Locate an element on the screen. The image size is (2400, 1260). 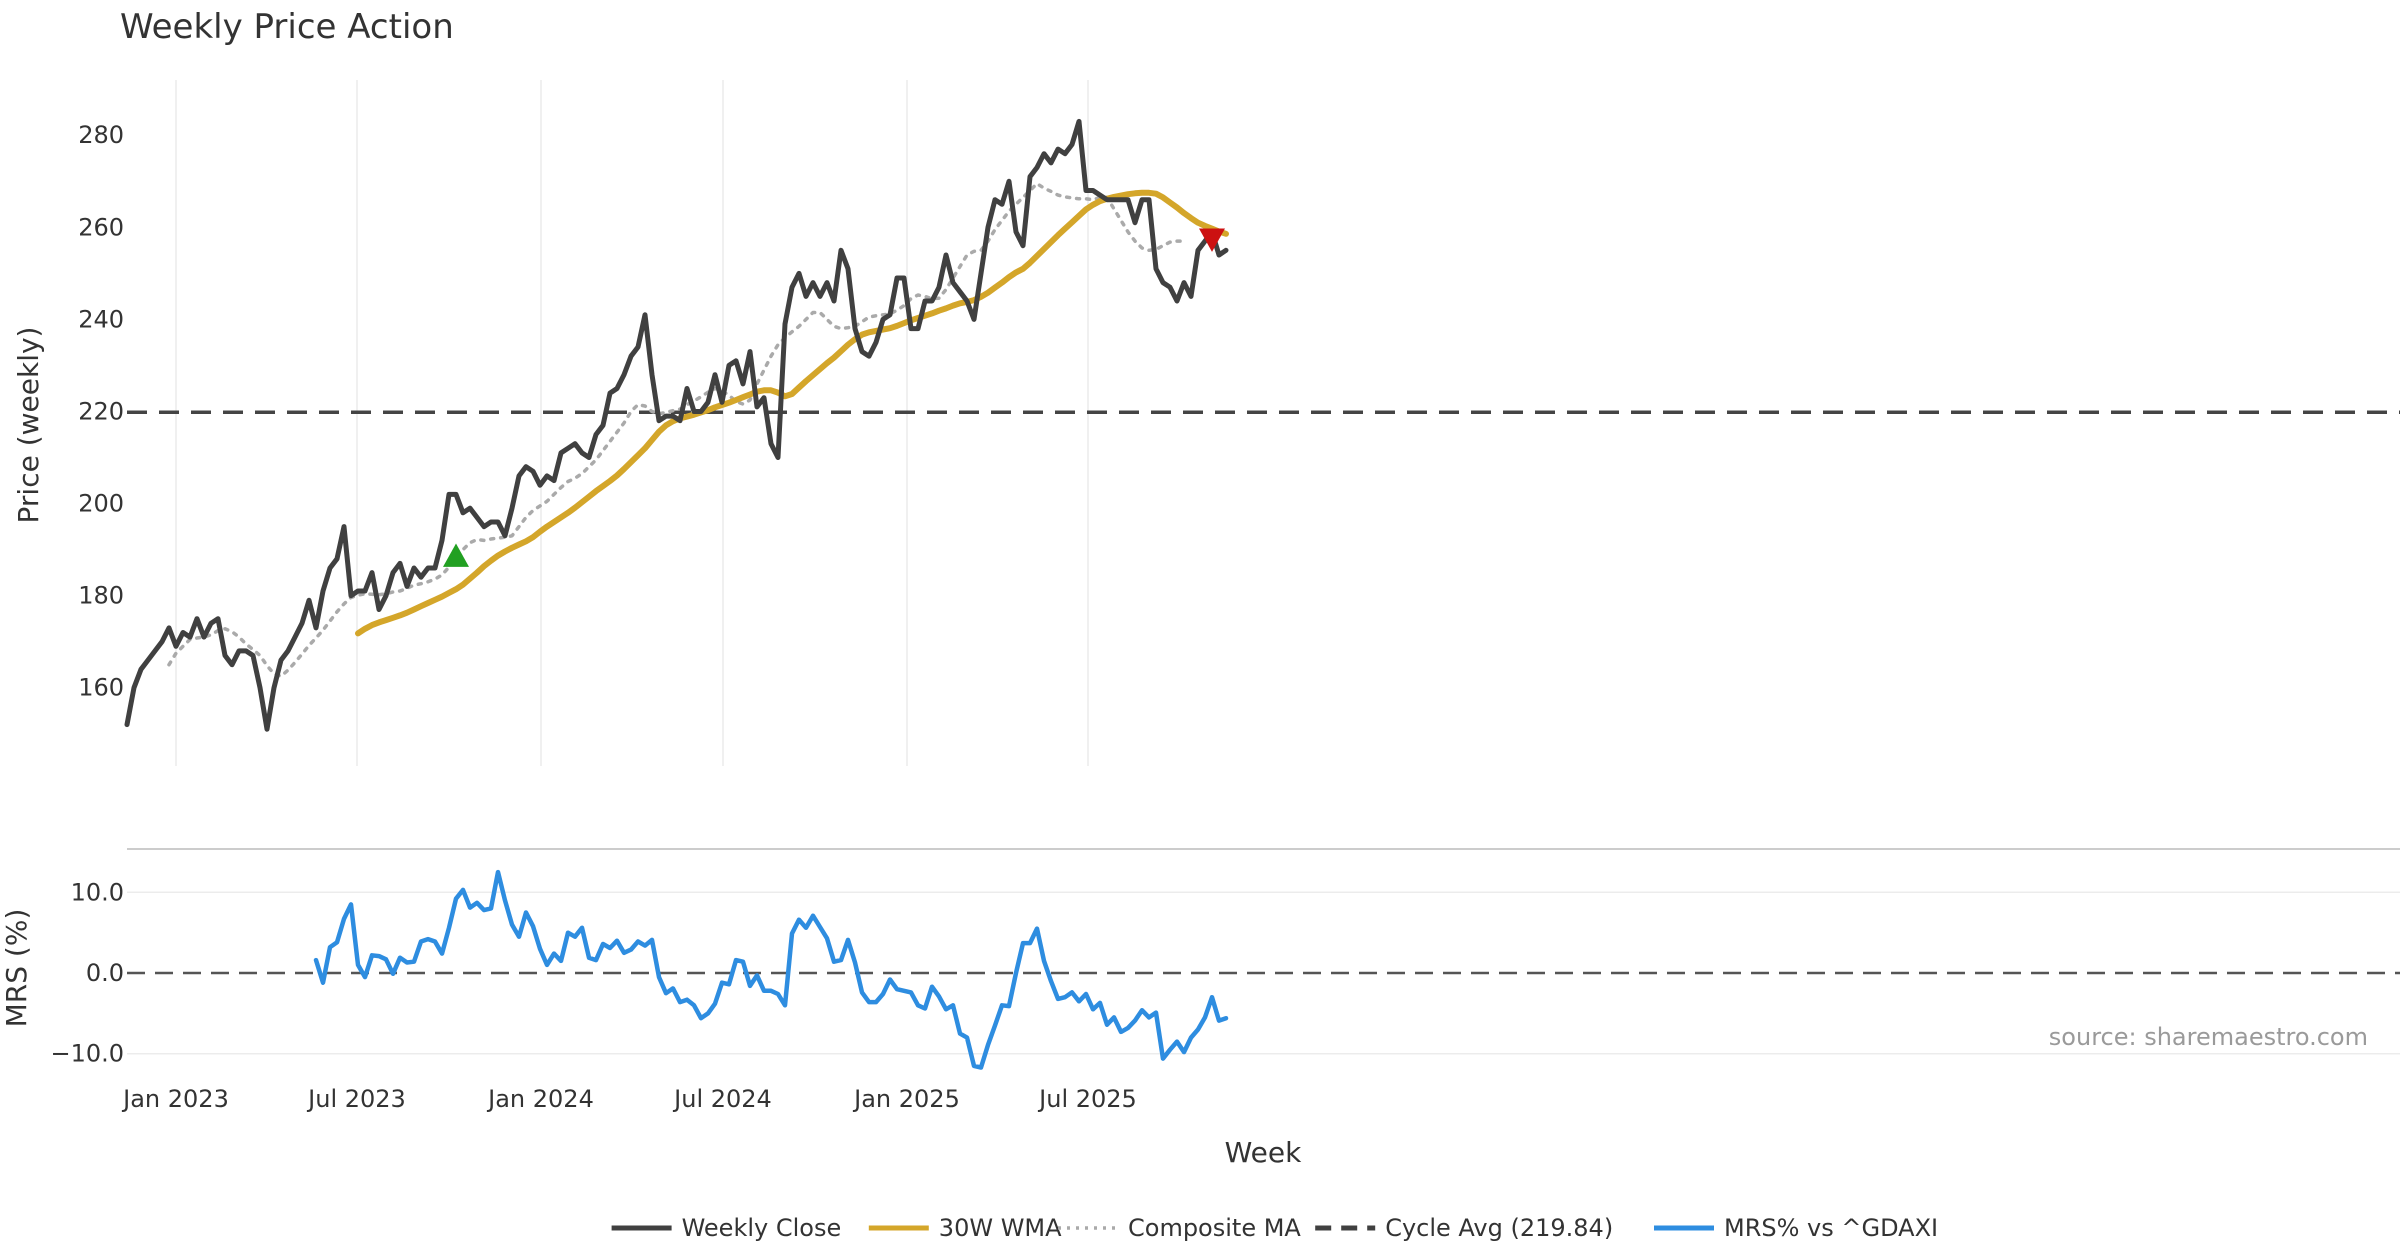
mrs-line is located at coordinates (771, 969).